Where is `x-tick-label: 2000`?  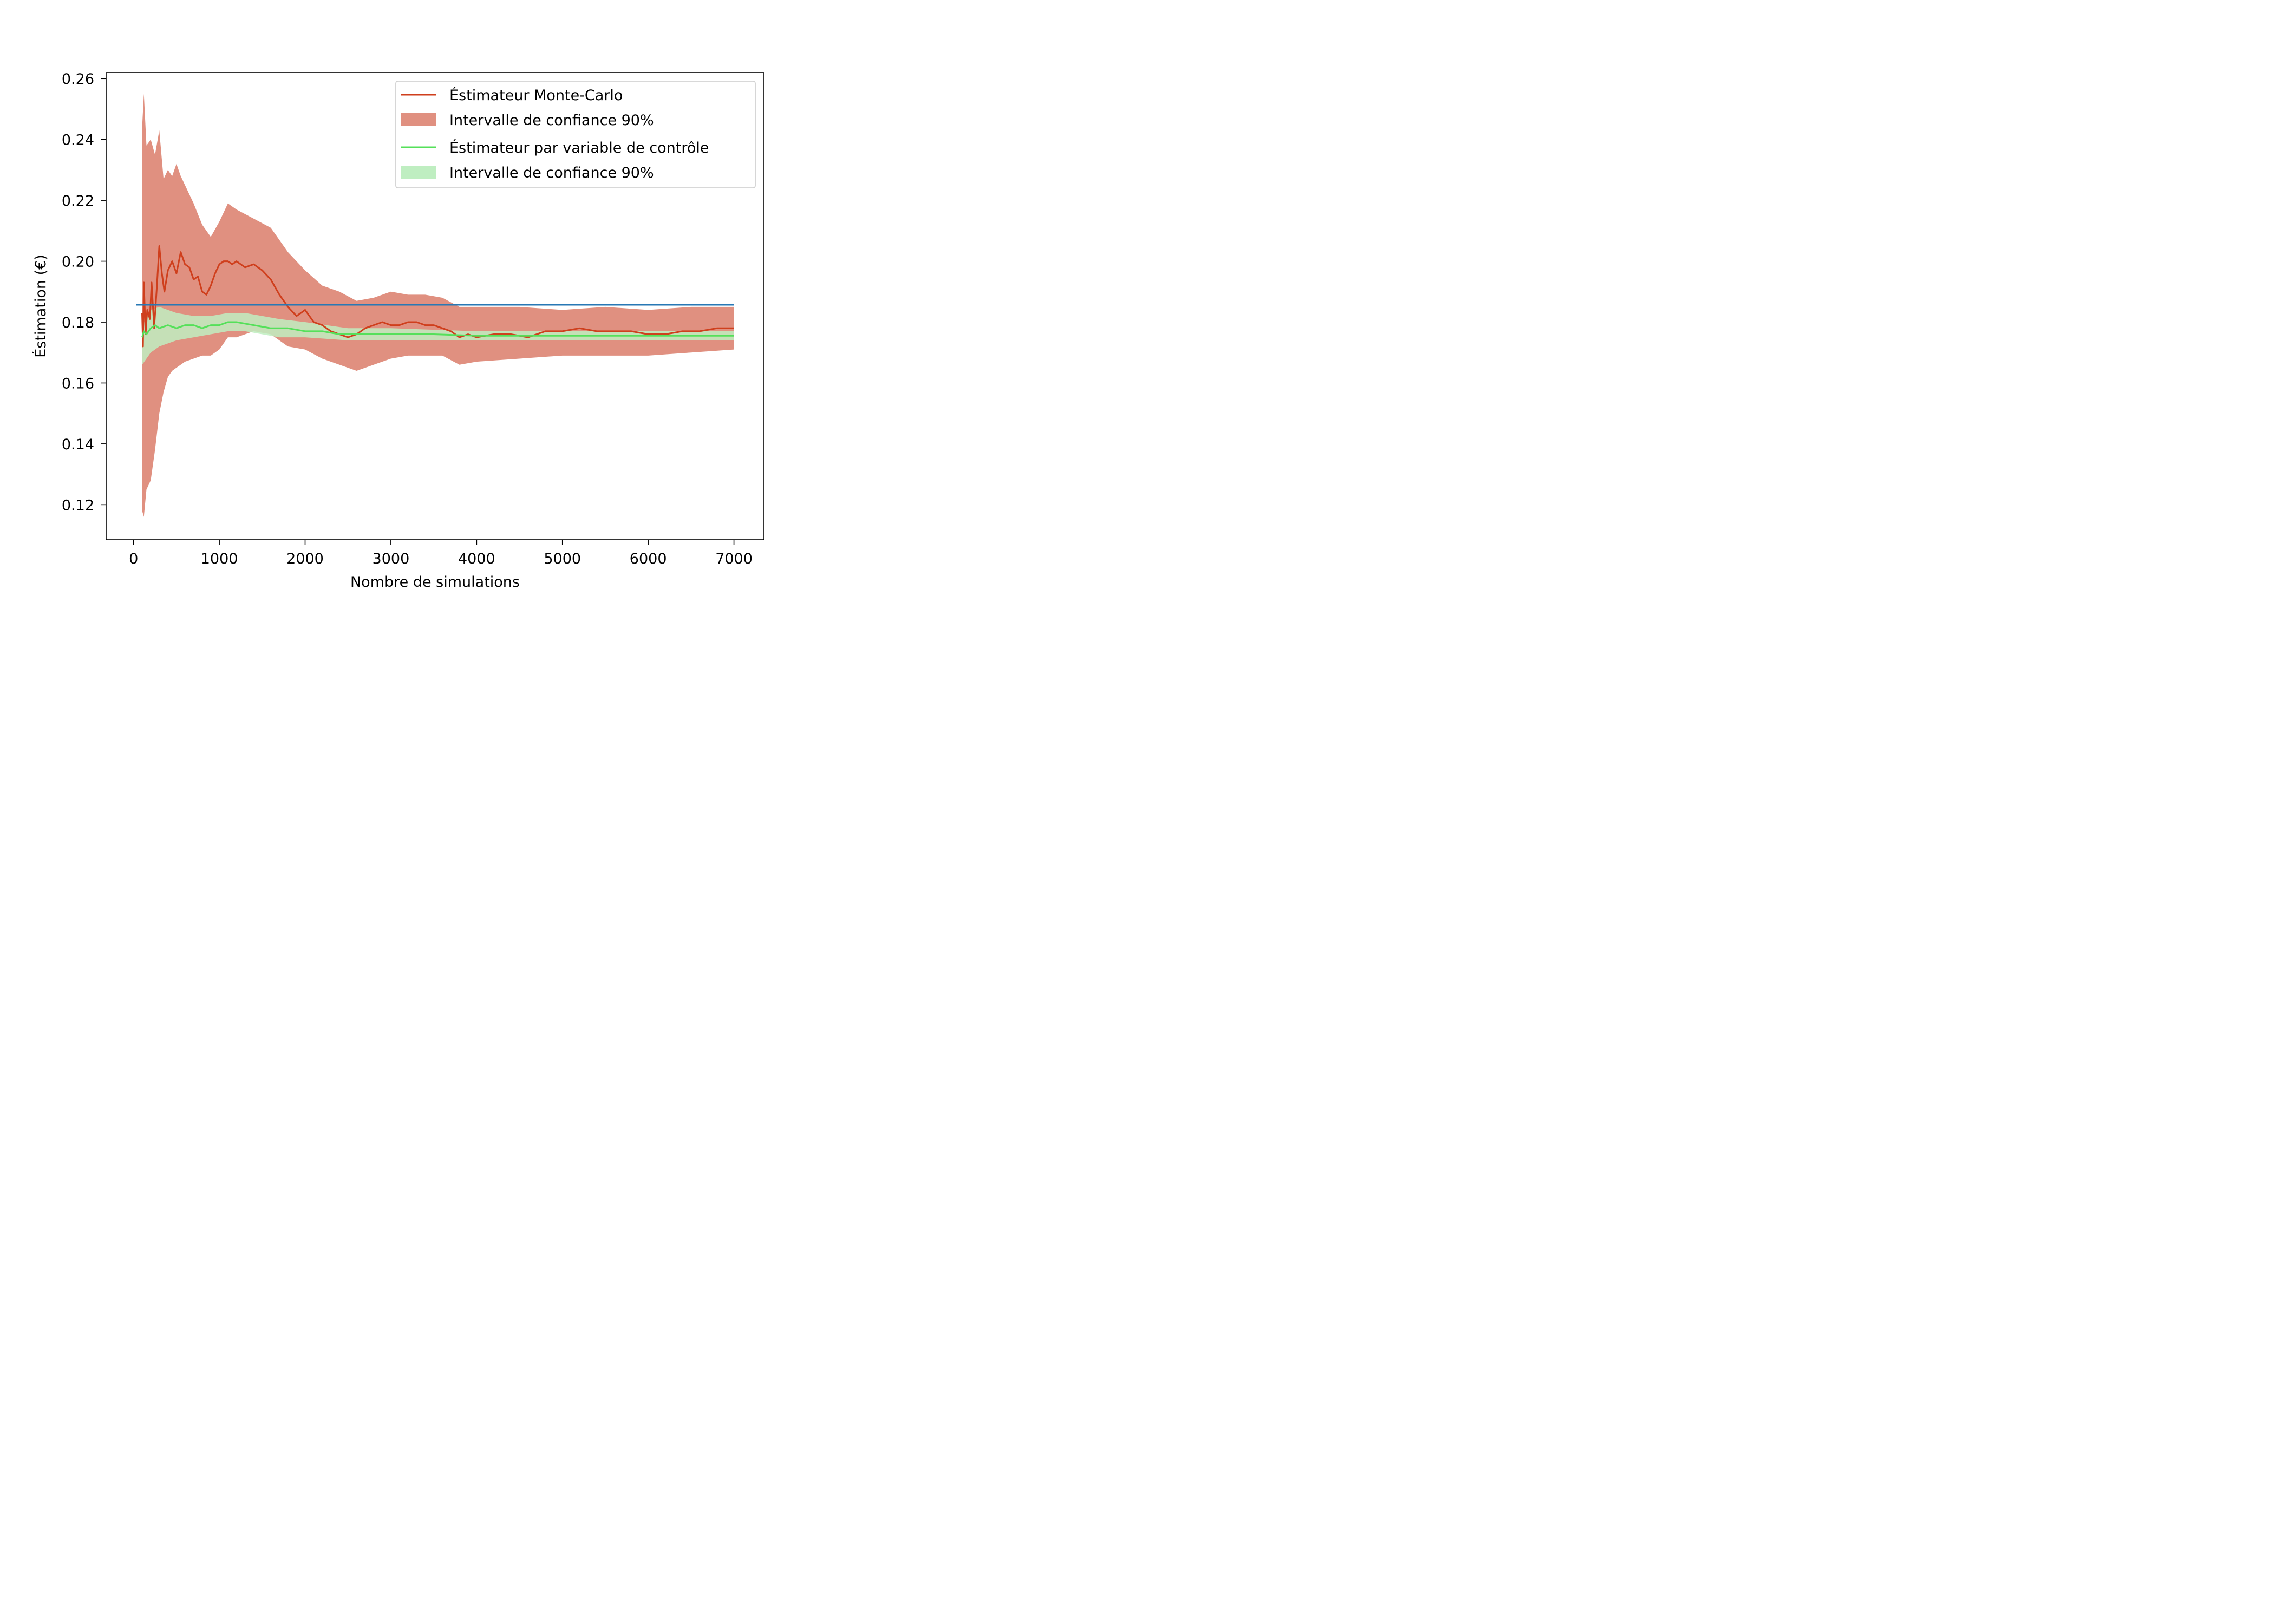
x-tick-label: 2000 is located at coordinates (305, 559).